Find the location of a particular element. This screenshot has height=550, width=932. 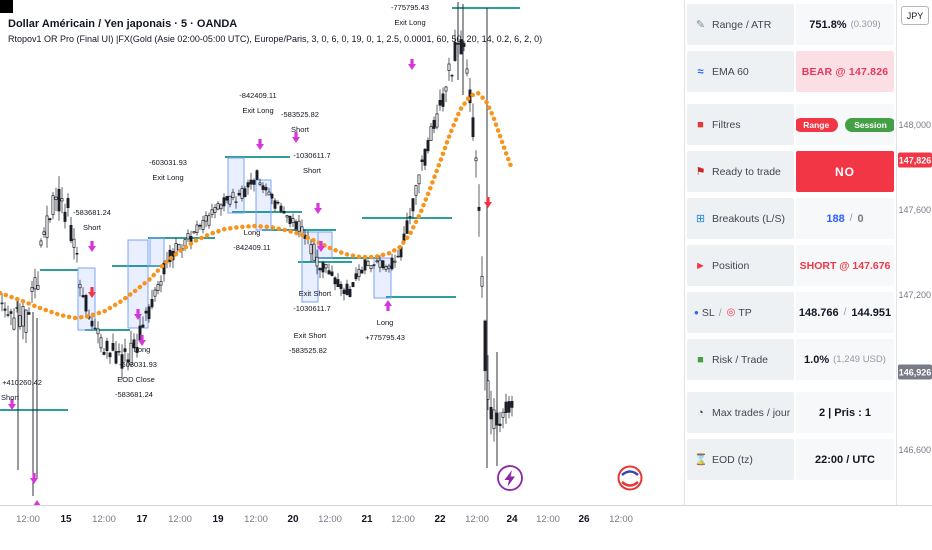

price-tick-label: 148,000 is located at coordinates (914, 125).